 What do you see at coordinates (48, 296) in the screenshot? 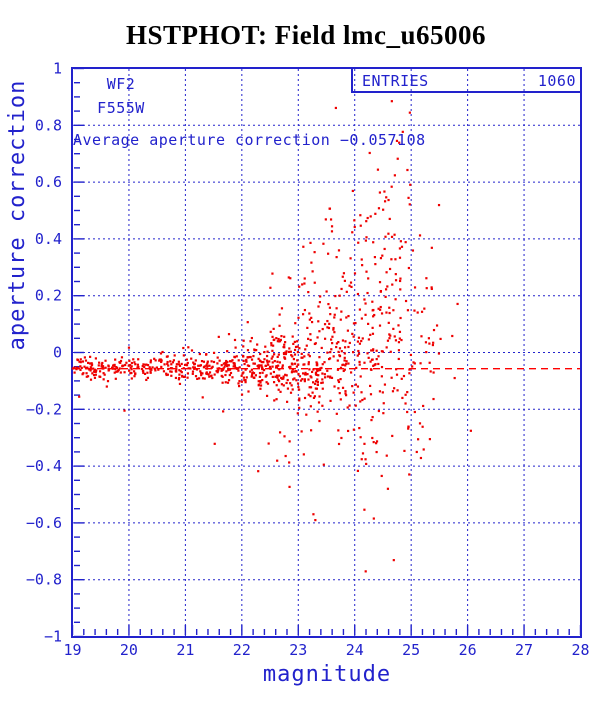
I see `y-tick-label: 0.2` at bounding box center [48, 296].